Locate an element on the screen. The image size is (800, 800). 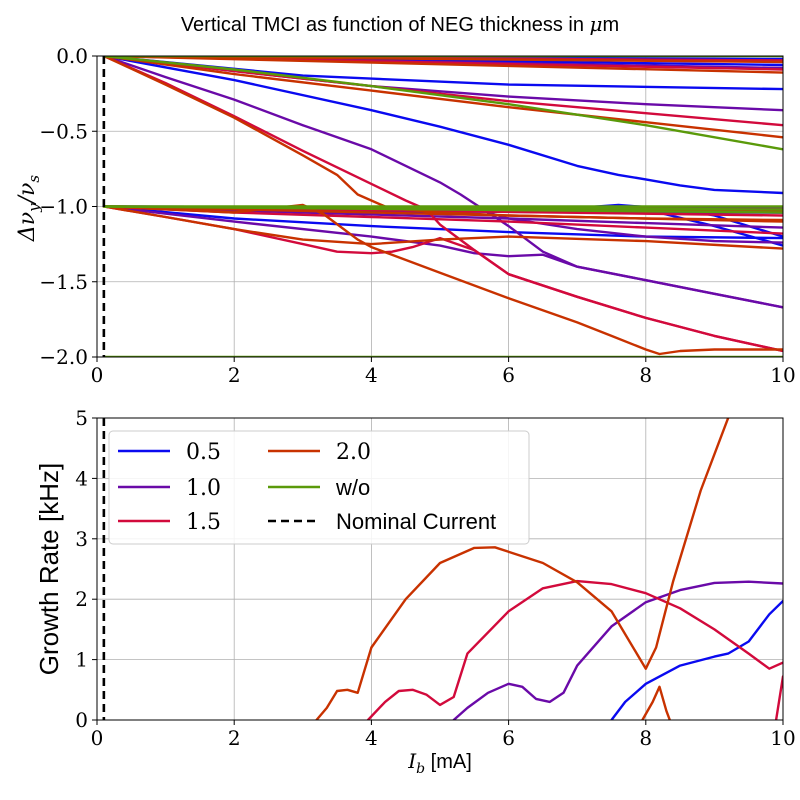
y-tick-label: 0 is located at coordinates (81, 720).